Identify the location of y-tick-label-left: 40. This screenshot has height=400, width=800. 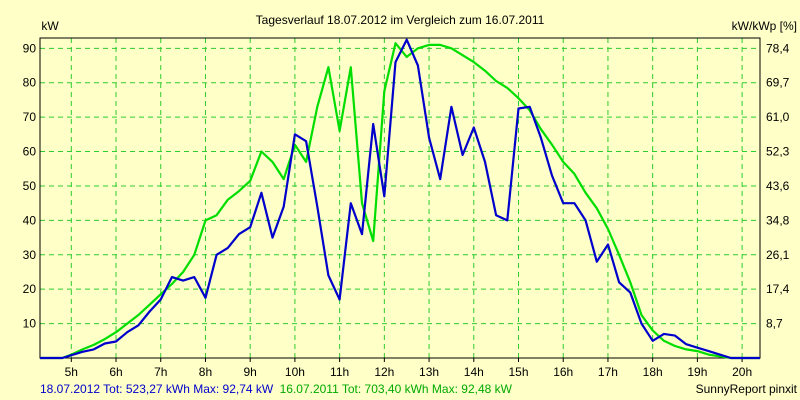
(30, 220).